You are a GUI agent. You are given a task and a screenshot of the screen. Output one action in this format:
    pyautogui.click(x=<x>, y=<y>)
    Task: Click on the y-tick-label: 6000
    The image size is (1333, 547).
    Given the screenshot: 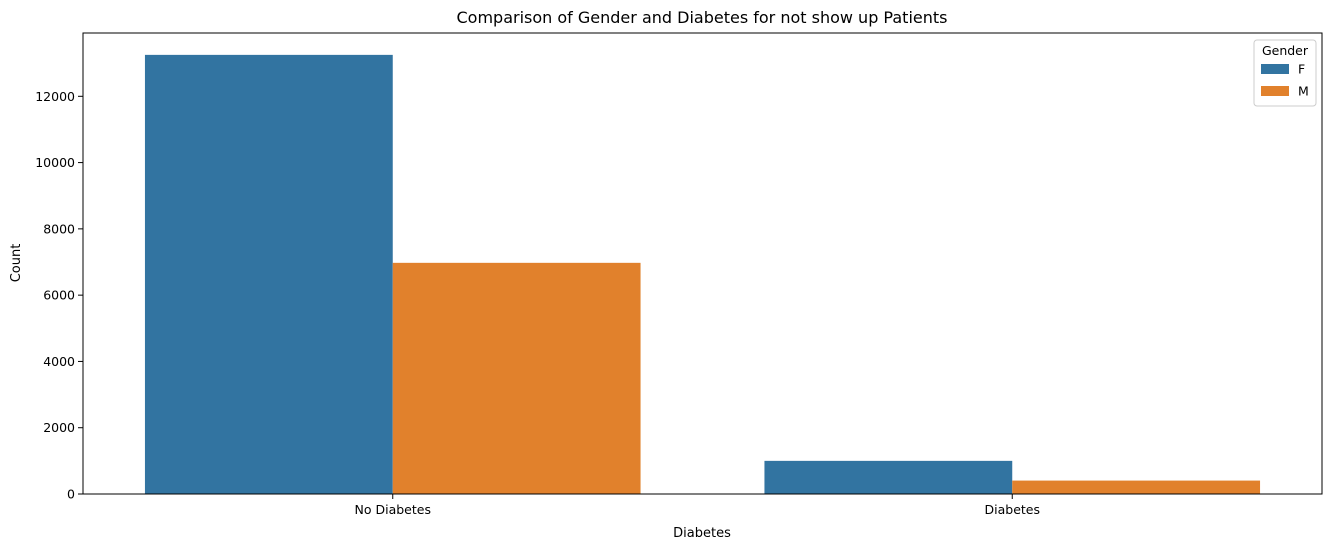 What is the action you would take?
    pyautogui.click(x=59, y=295)
    